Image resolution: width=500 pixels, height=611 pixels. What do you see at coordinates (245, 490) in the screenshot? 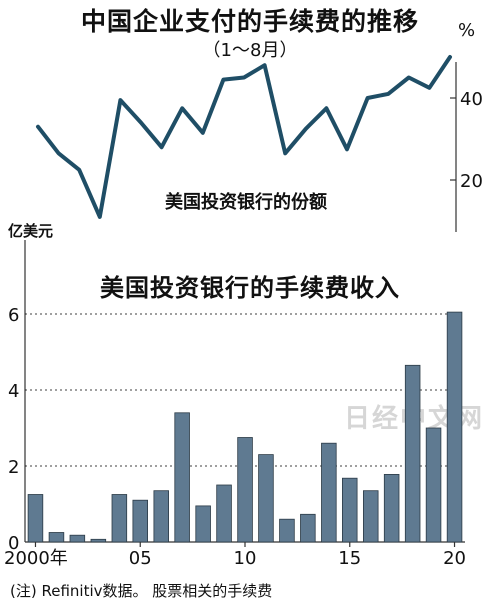
I see `bar-2010` at bounding box center [245, 490].